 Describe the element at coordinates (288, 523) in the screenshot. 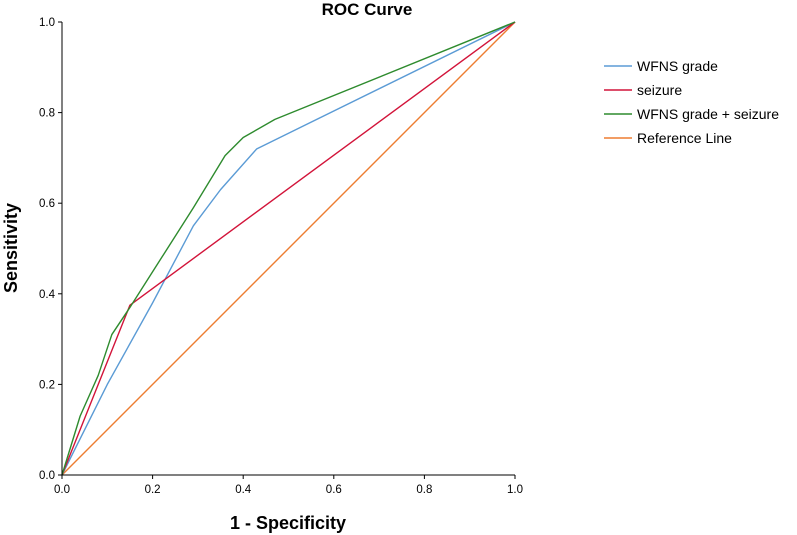

I see `x-axis-title: 1 - Specificity` at that location.